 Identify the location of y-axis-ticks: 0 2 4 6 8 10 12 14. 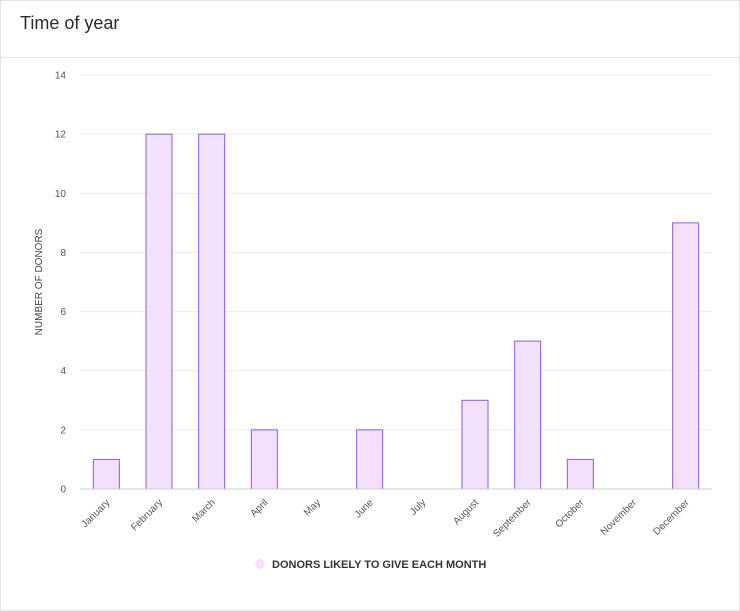
(61, 283).